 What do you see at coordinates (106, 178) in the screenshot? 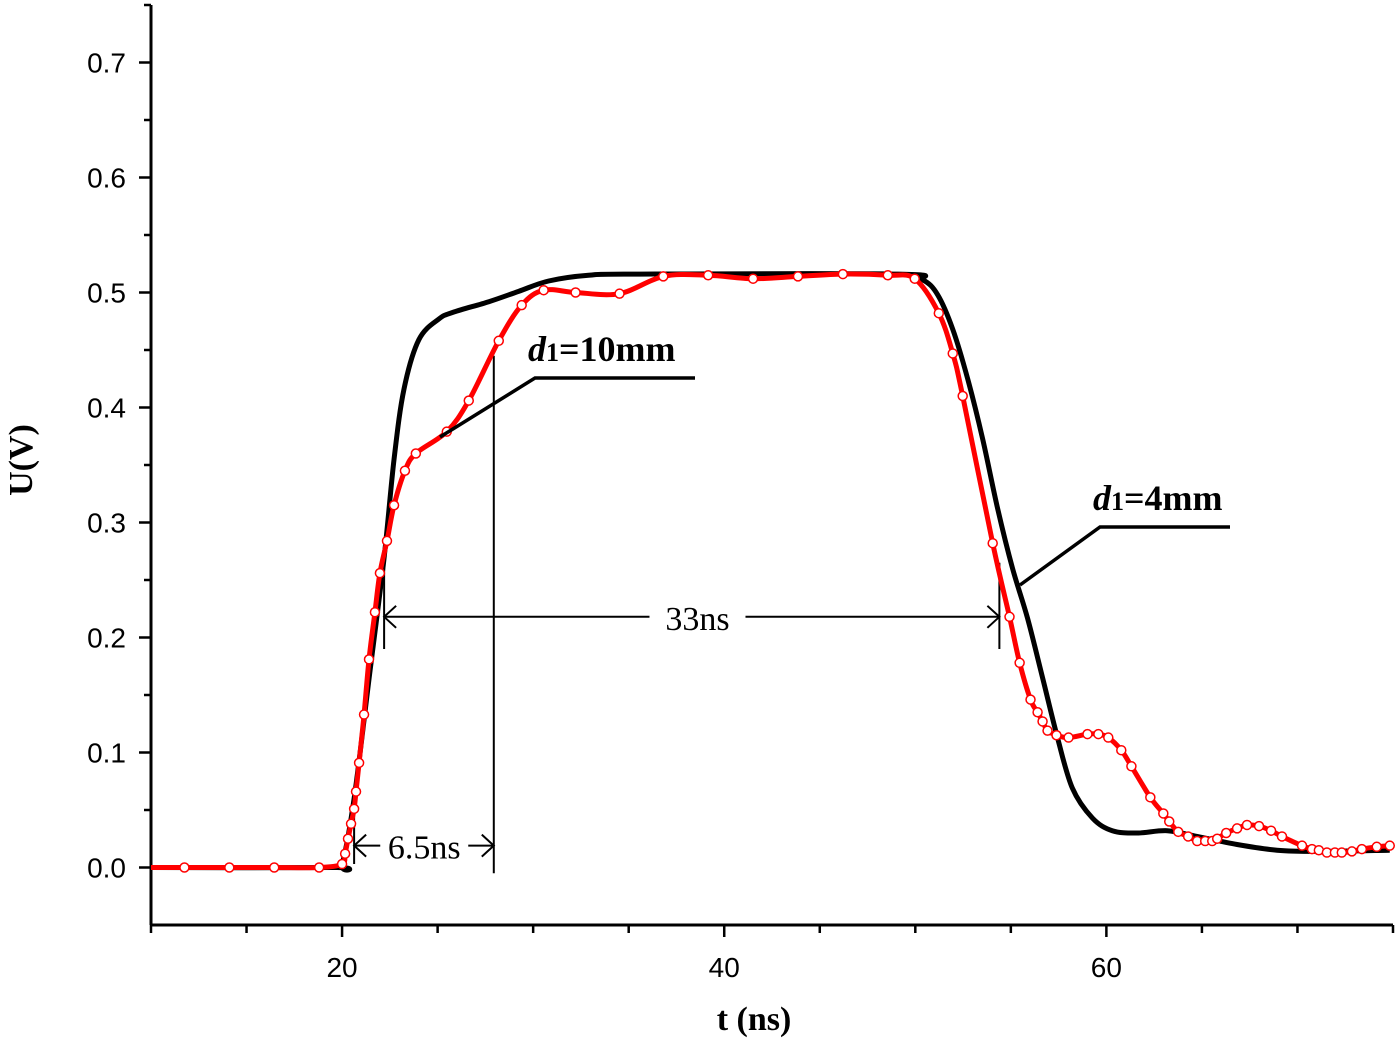
I see `y-tick-label: 0.6` at bounding box center [106, 178].